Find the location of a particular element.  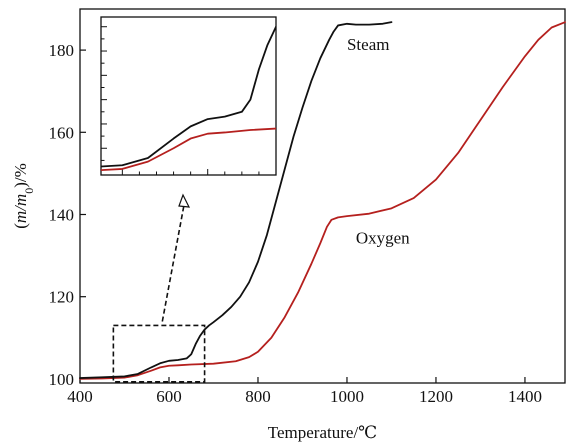

x-tick-label: 800 is located at coordinates (258, 396).